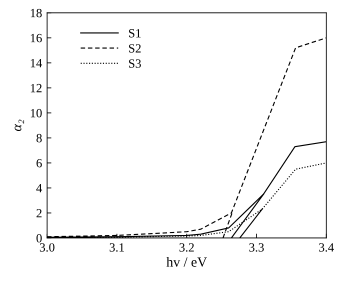  What do you see at coordinates (47, 247) in the screenshot?
I see `x-tick-label: 3.0` at bounding box center [47, 247].